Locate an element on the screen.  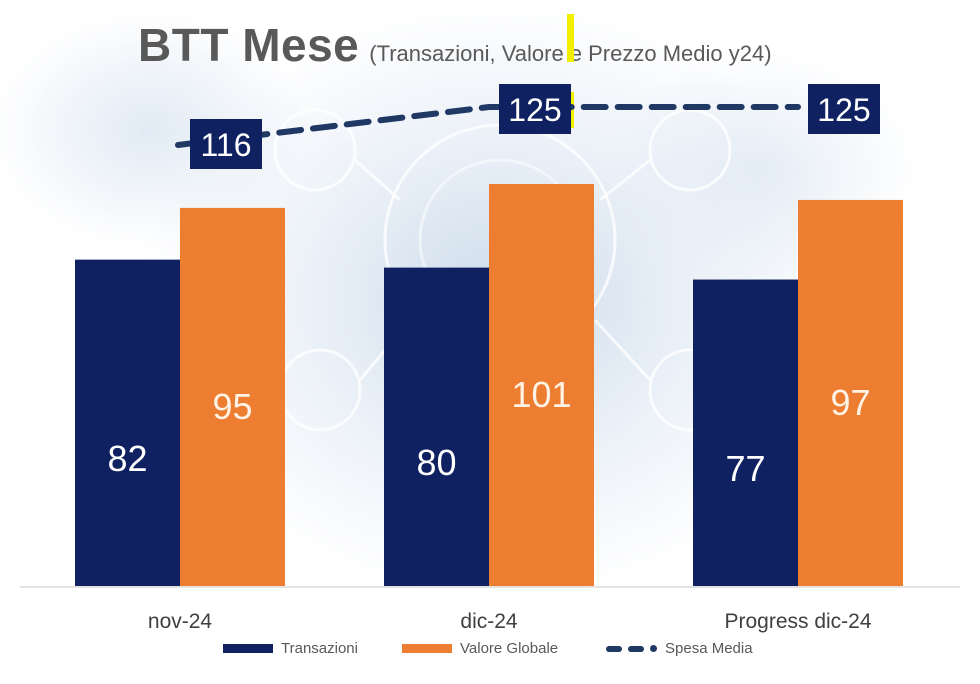
legend-swatch-spesa-media is located at coordinates (631, 648).